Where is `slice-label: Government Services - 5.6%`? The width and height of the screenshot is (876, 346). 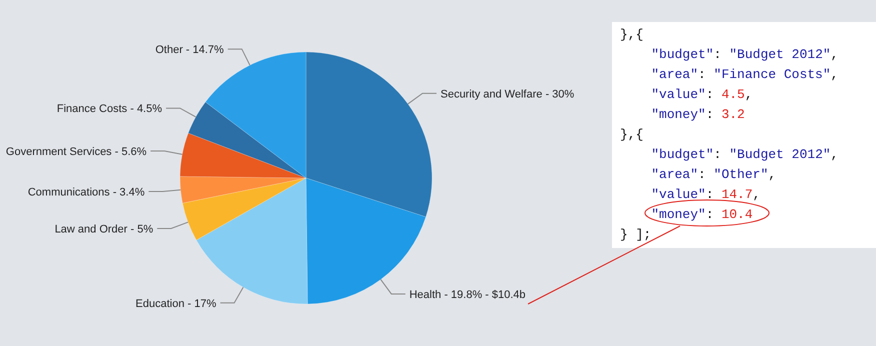 slice-label: Government Services - 5.6% is located at coordinates (76, 152).